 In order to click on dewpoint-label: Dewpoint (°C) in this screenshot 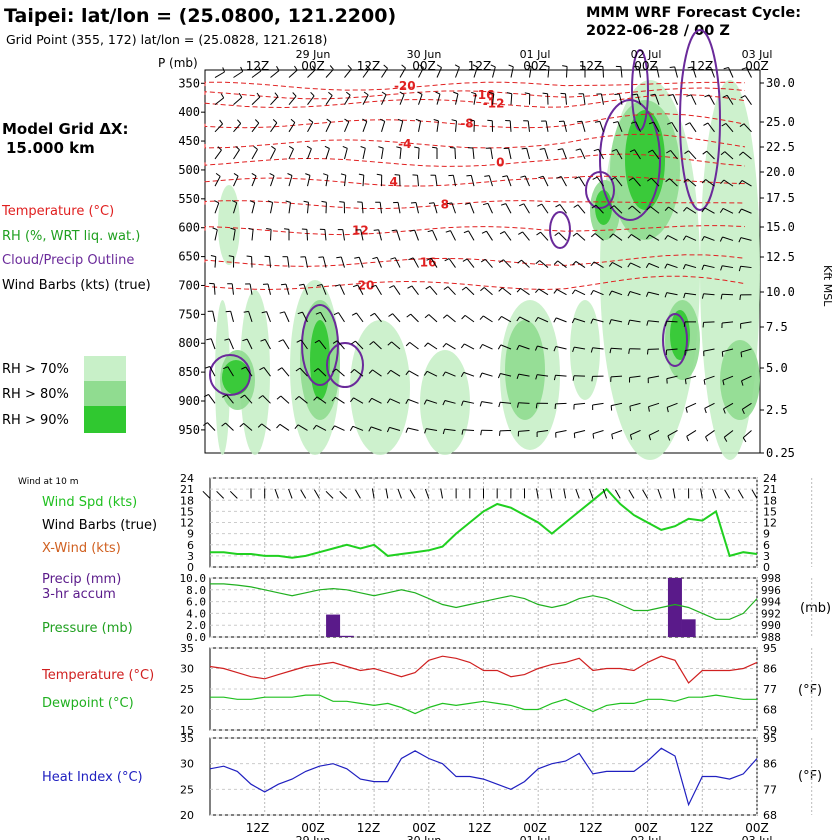, I will do `click(88, 703)`.